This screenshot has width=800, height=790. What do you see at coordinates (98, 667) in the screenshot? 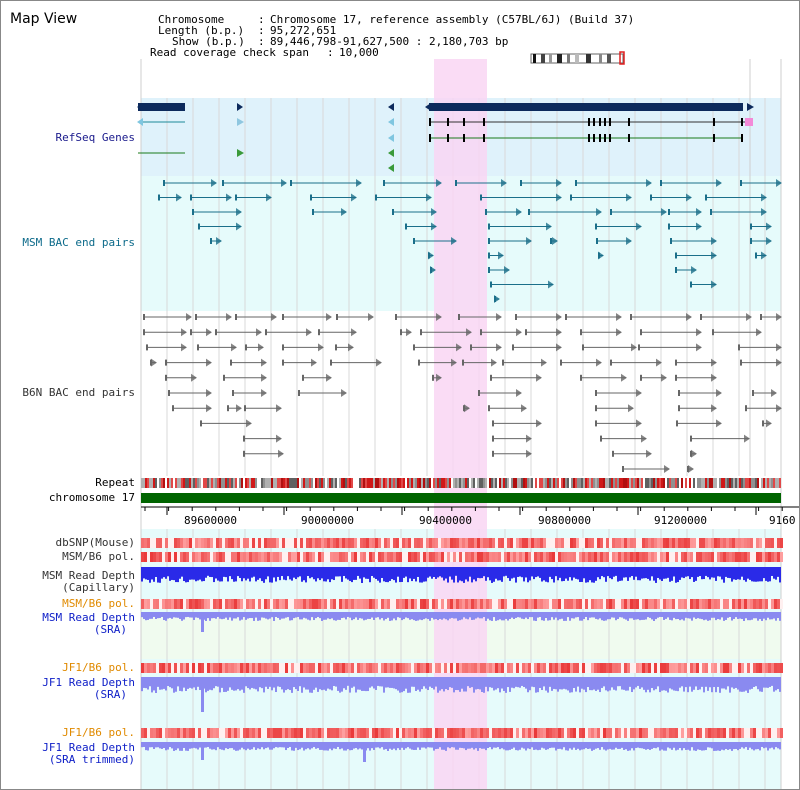
I see `track-label-jf1-b6-pol: JF1/B6 pol.` at bounding box center [98, 667].